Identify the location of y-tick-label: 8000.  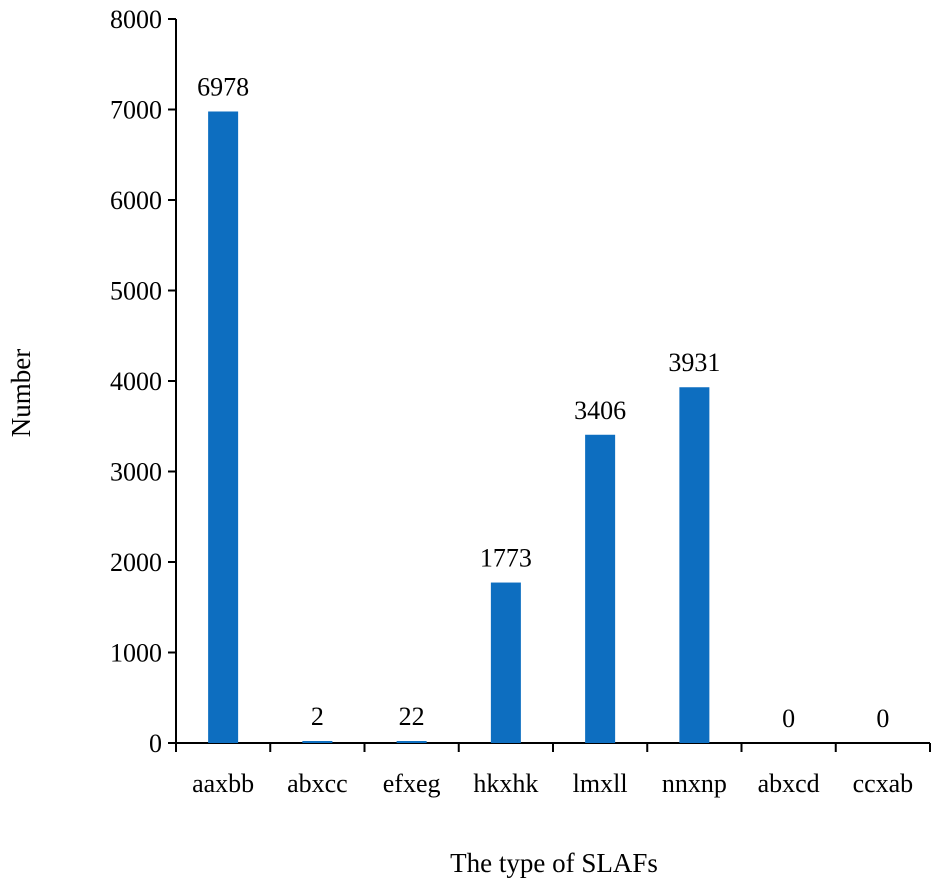
(136, 19).